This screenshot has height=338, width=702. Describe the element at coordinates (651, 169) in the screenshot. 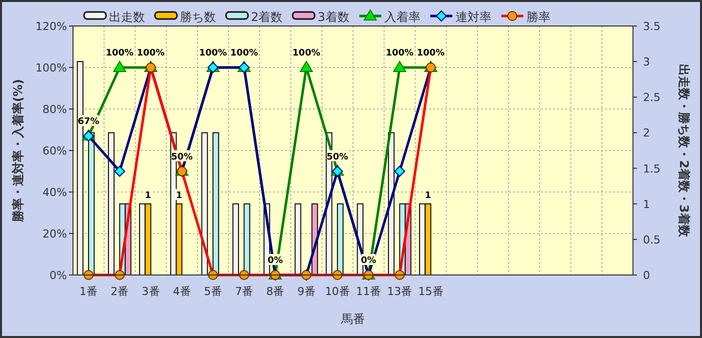

I see `y2-tick-label: 1.5` at that location.